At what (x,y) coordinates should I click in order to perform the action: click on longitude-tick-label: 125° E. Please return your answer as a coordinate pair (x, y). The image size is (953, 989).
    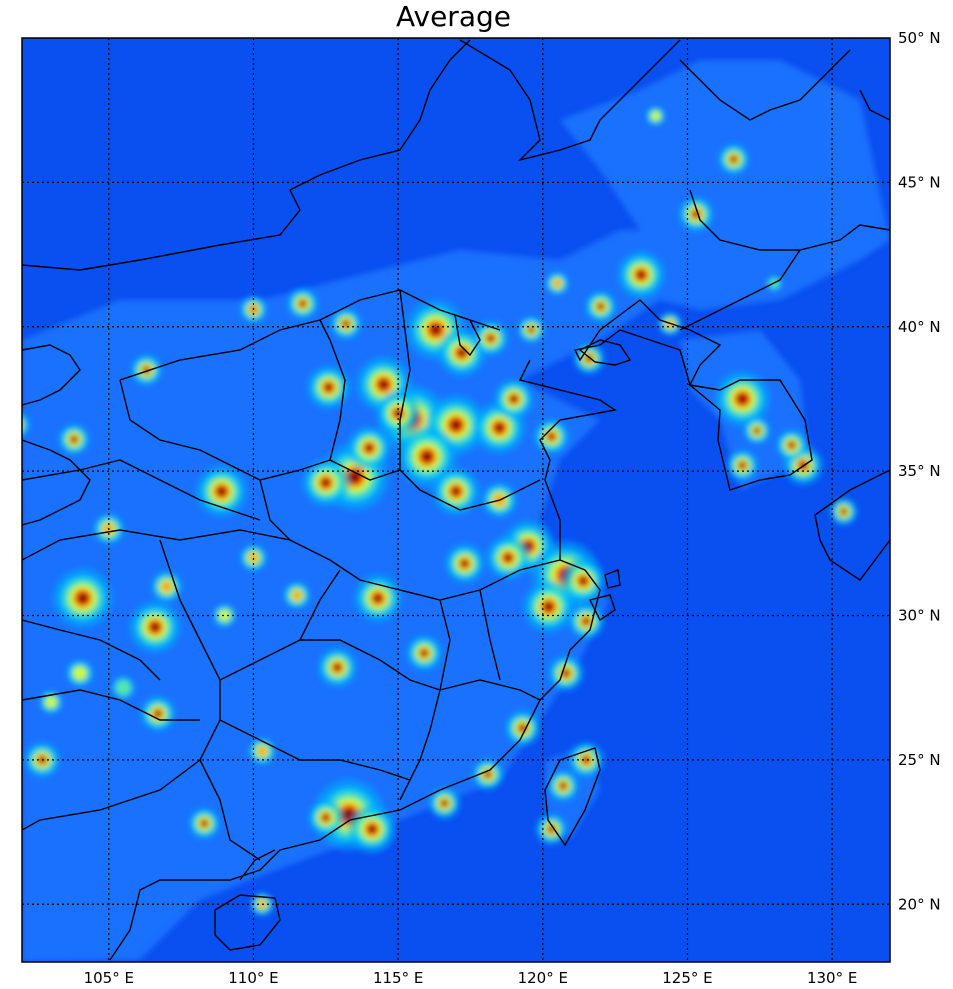
    Looking at the image, I should click on (687, 978).